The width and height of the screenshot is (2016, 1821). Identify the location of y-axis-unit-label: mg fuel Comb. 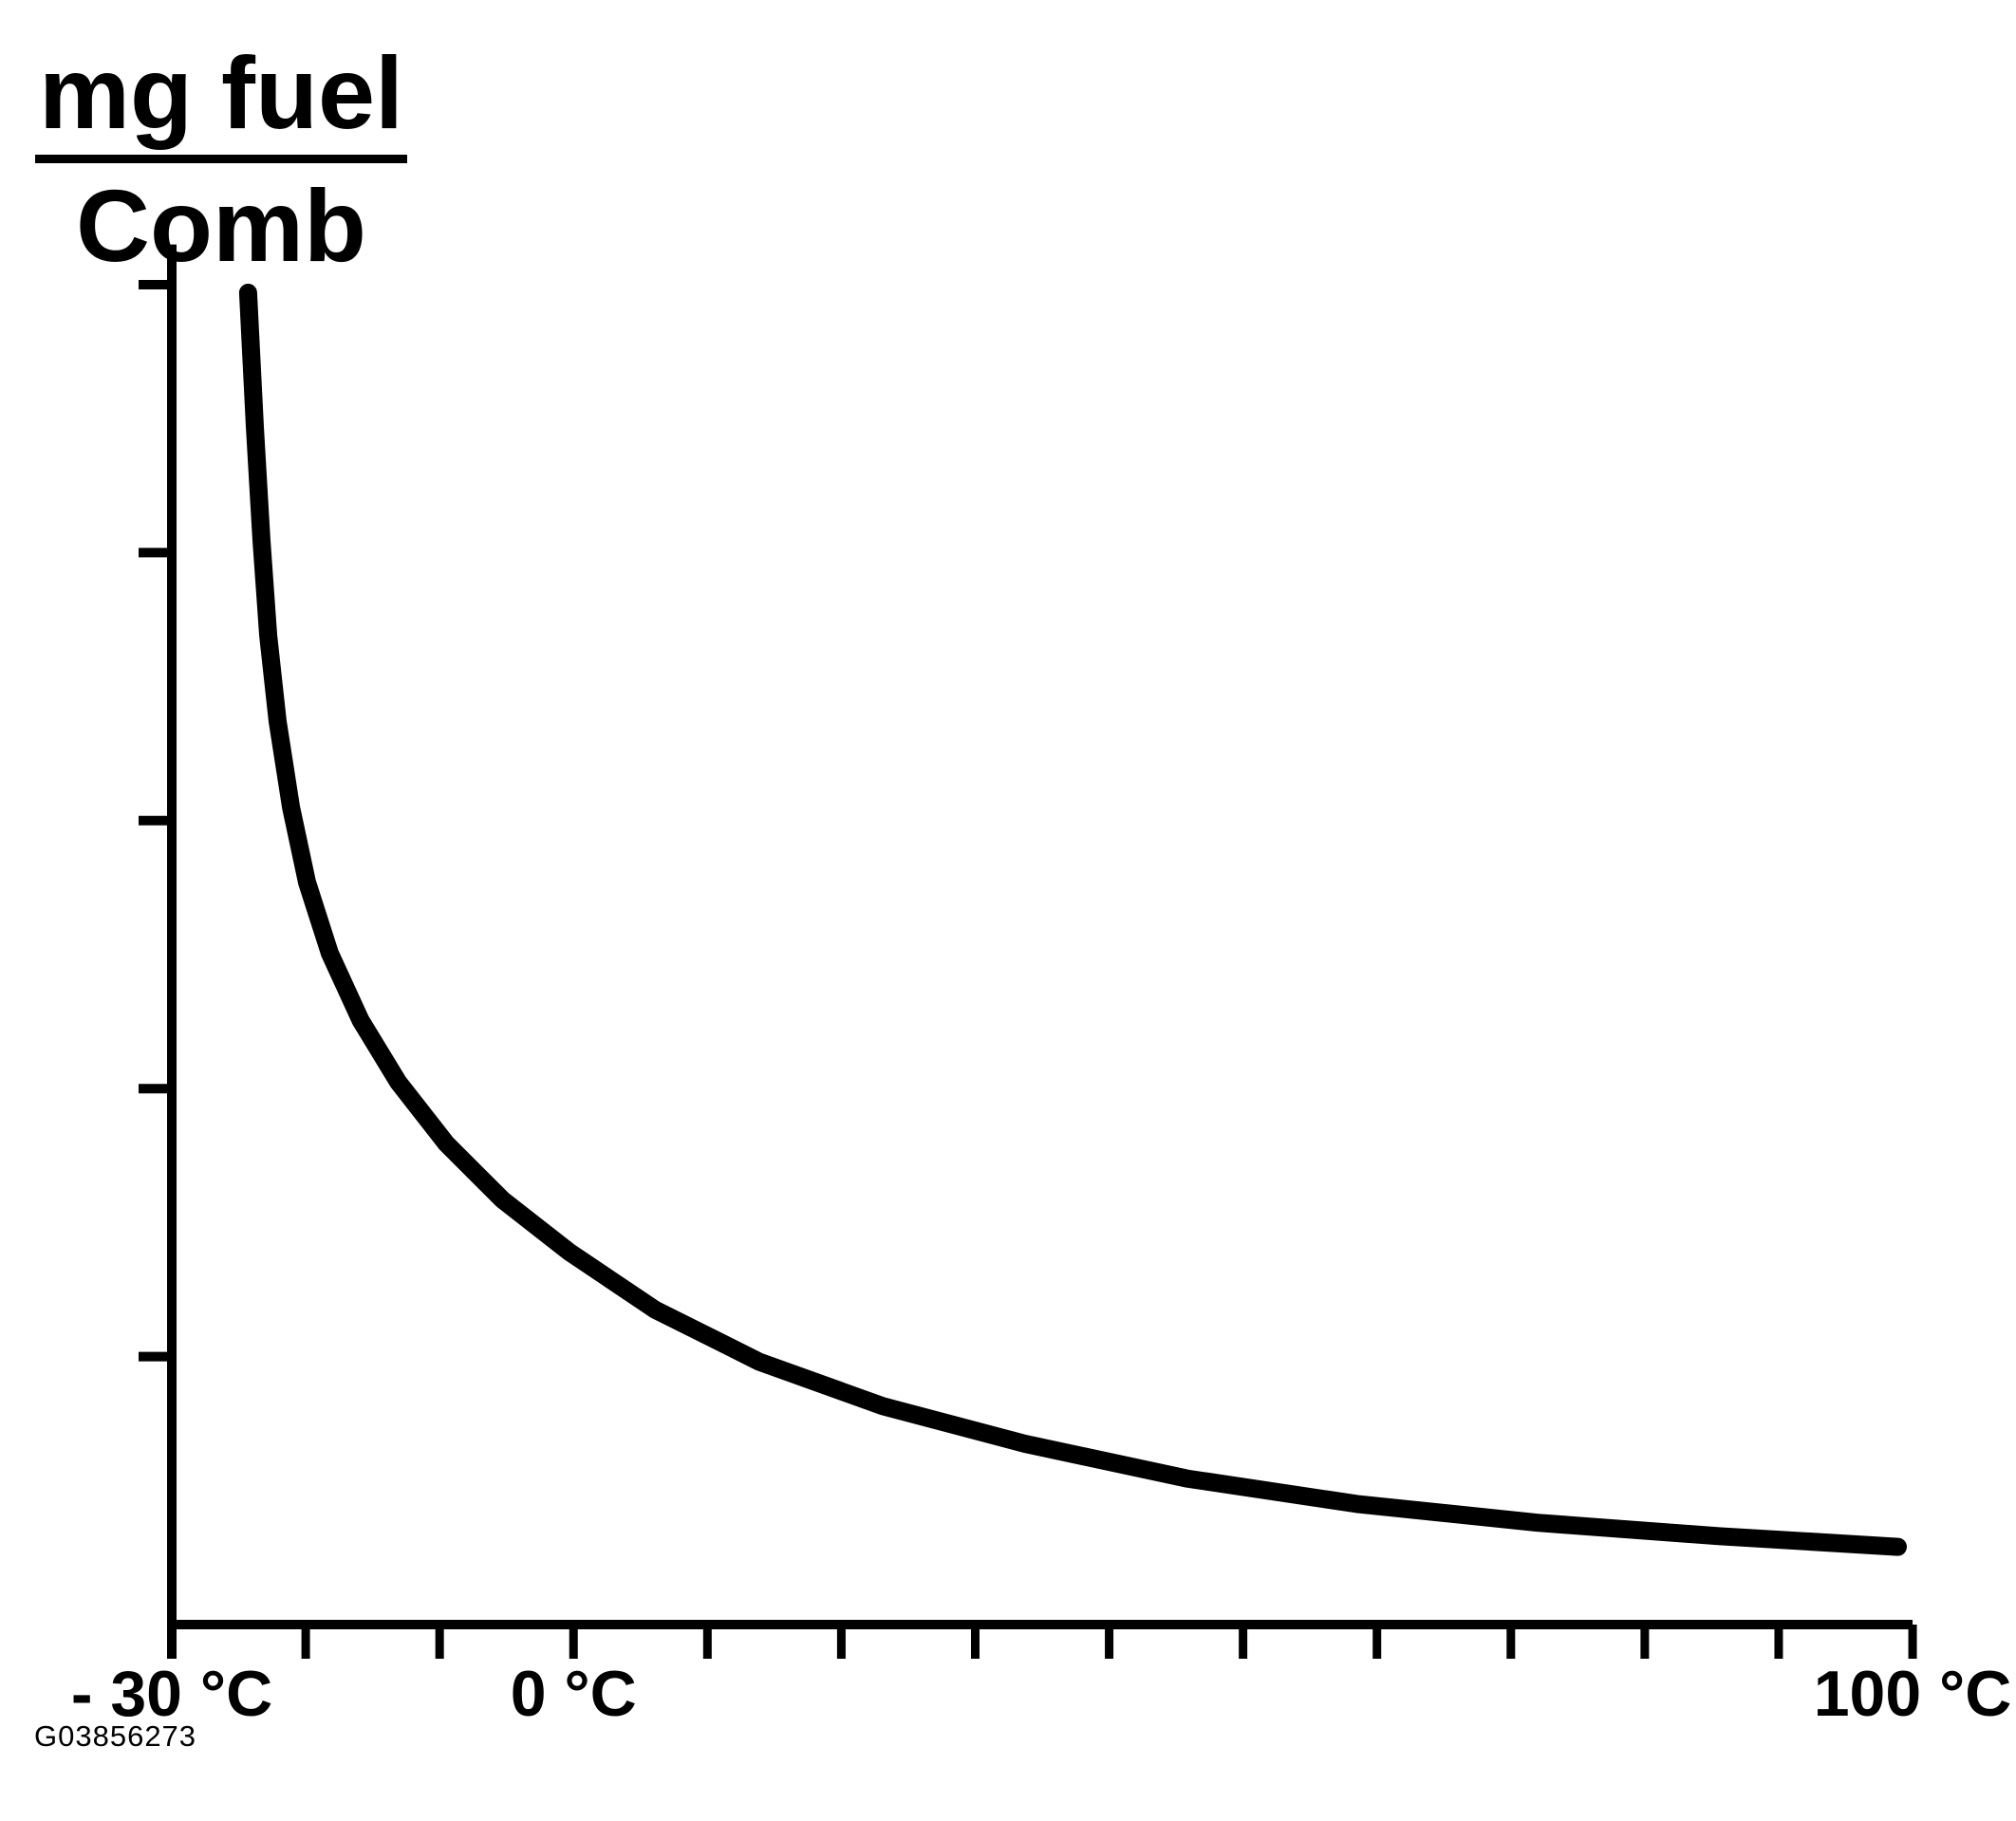
(222, 159).